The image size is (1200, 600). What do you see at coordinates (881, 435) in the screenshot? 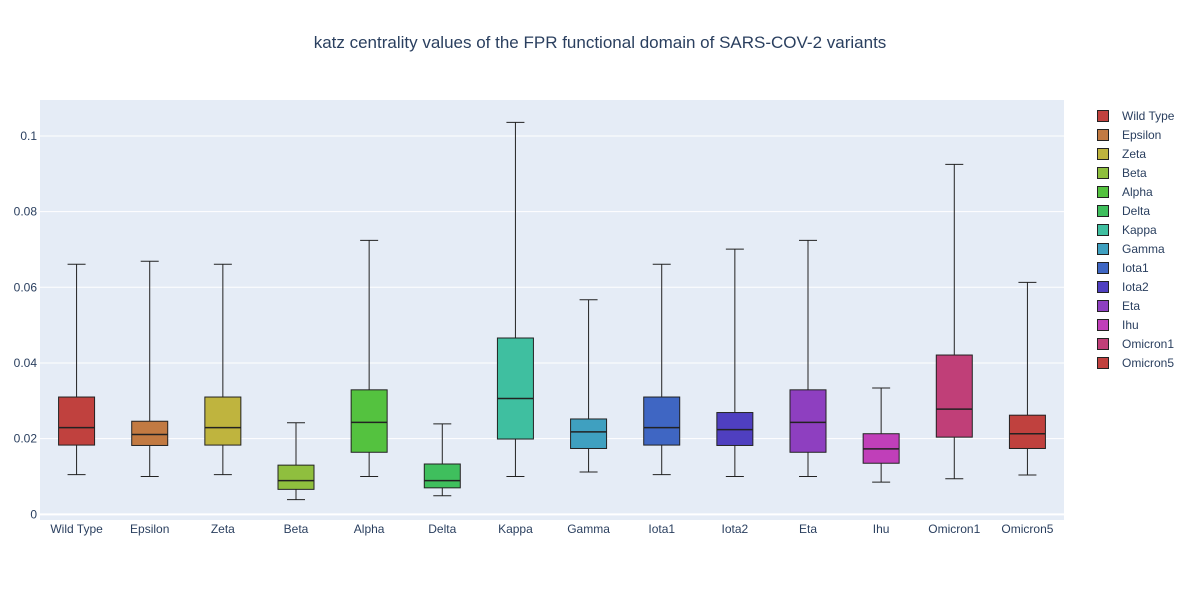
I see `box-ihu` at bounding box center [881, 435].